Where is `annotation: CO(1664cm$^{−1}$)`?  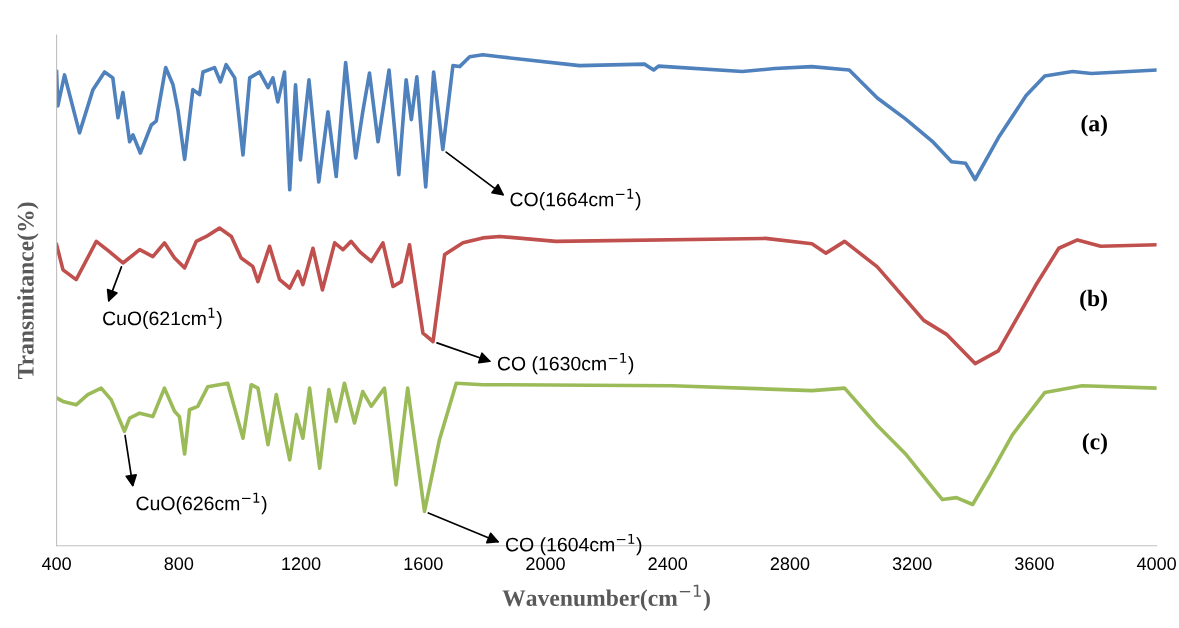 annotation: CO(1664cm$^{−1}$) is located at coordinates (575, 199).